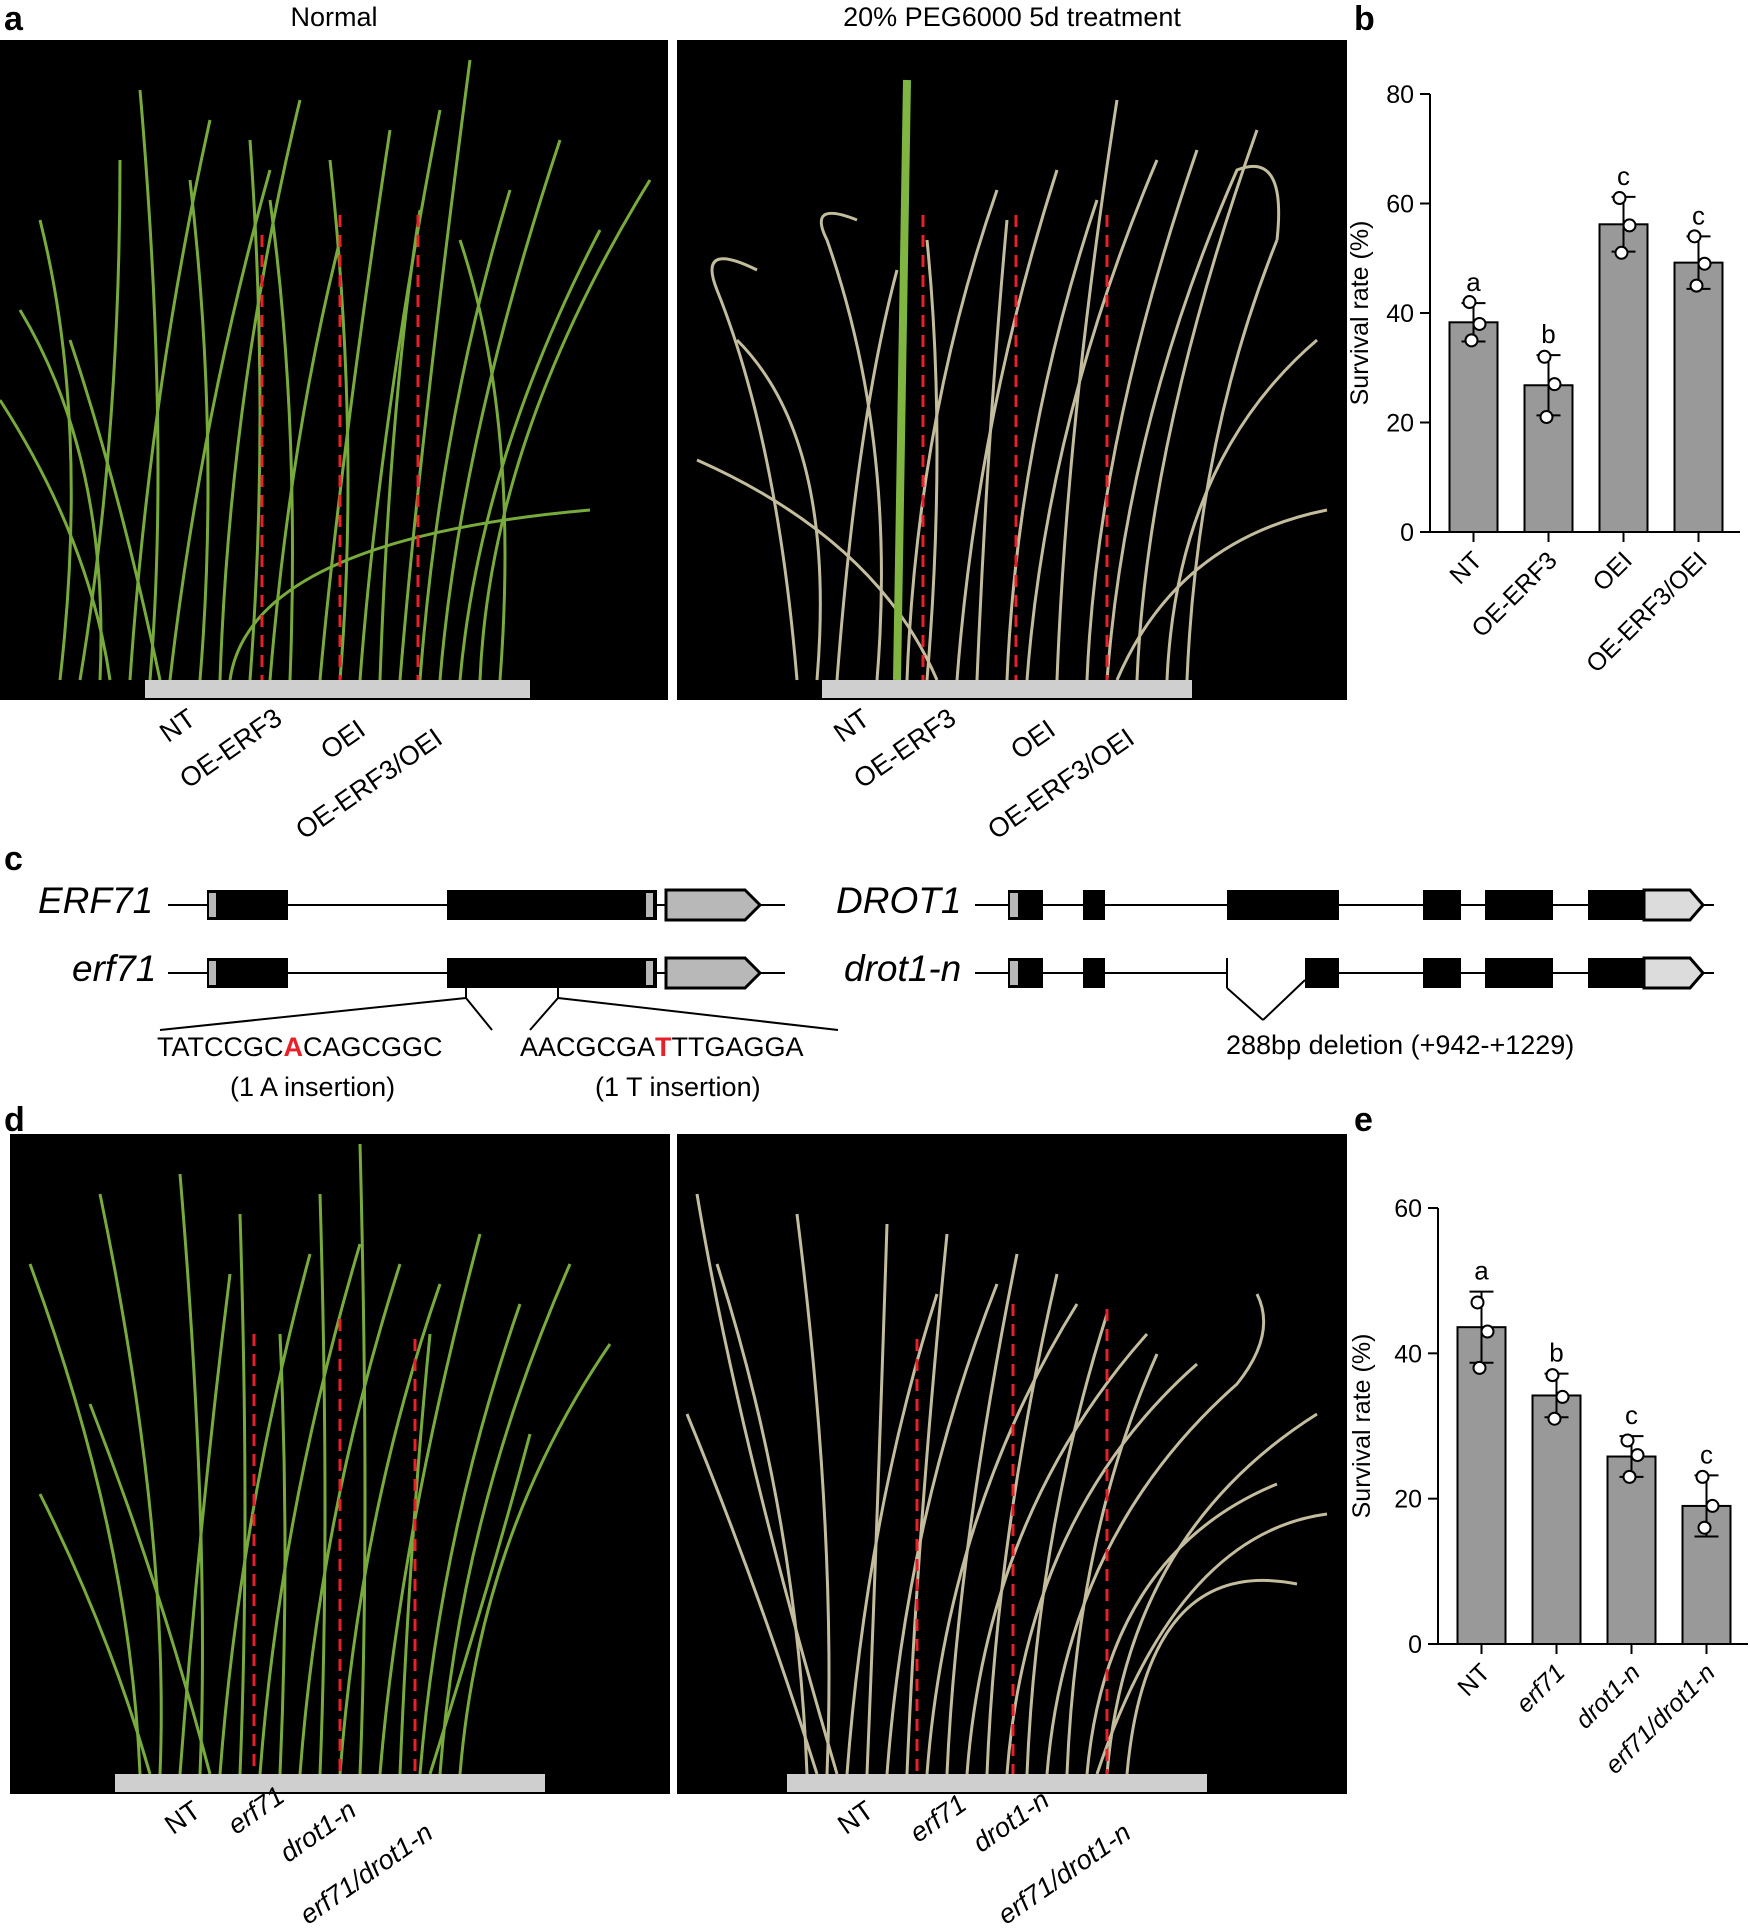 The width and height of the screenshot is (1750, 1931). Describe the element at coordinates (903, 968) in the screenshot. I see `gene-label-drot1-mut: drot1-n` at that location.